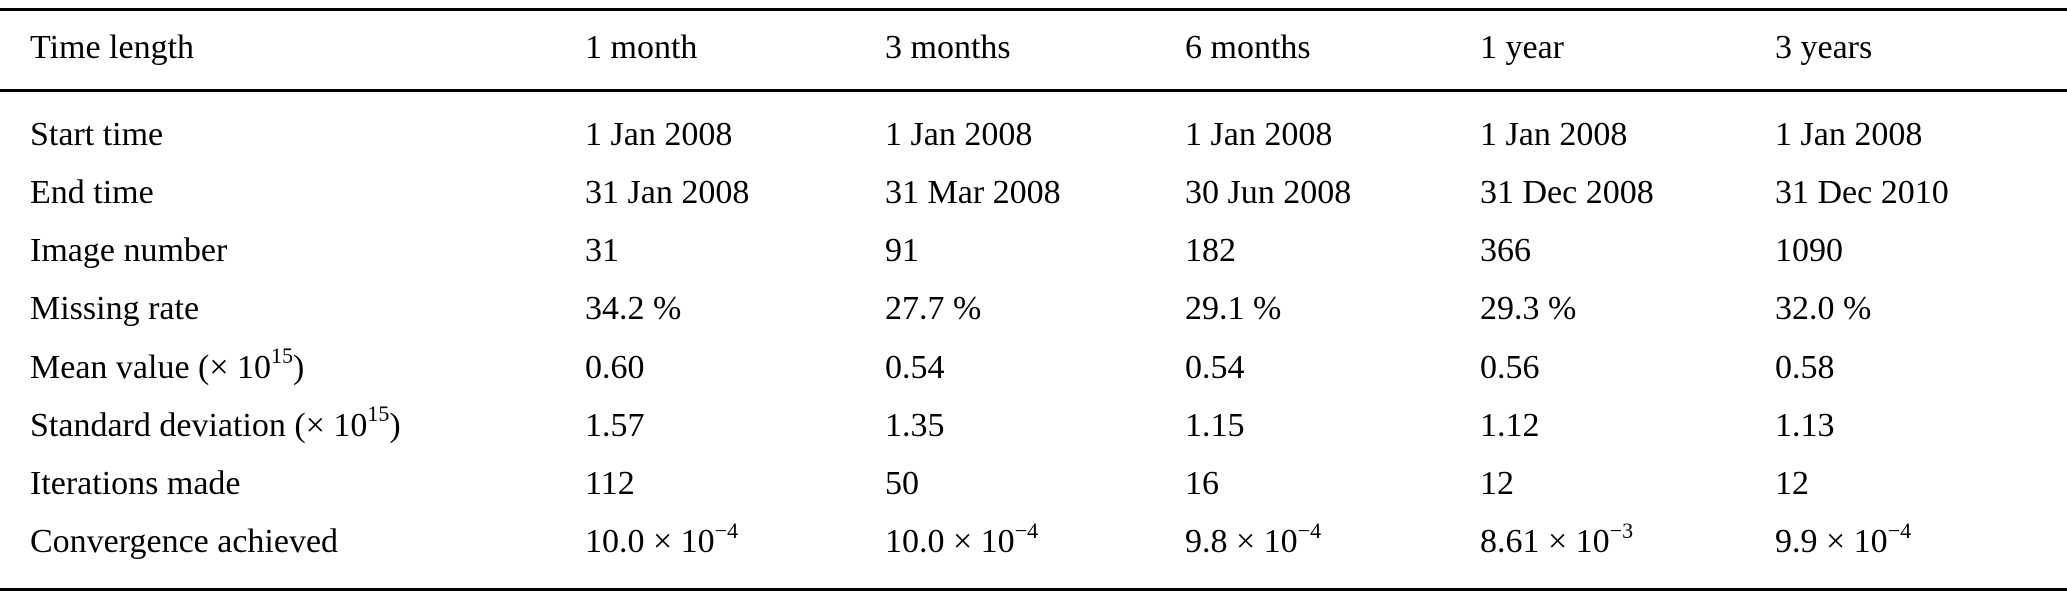 The image size is (2067, 591). What do you see at coordinates (735, 51) in the screenshot?
I see `column-header-1-month: 1 month` at bounding box center [735, 51].